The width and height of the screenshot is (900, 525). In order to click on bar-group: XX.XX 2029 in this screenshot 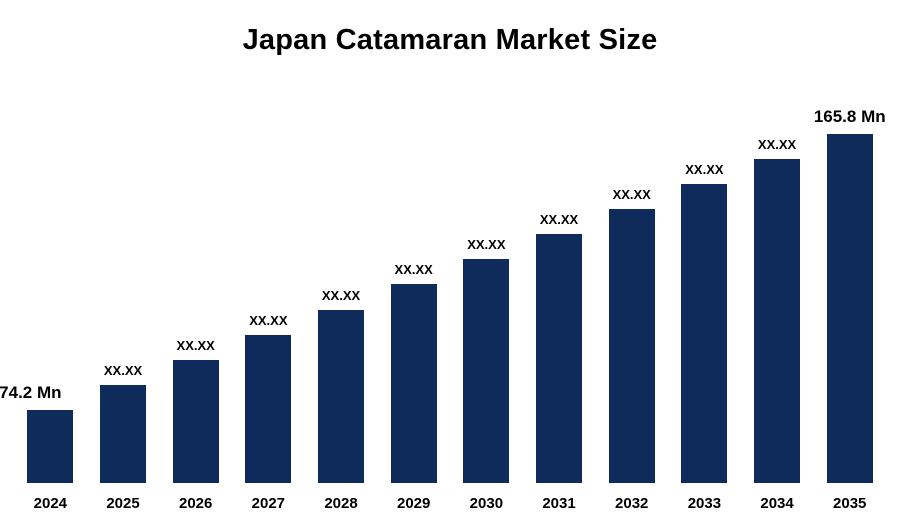, I will do `click(413, 287)`.